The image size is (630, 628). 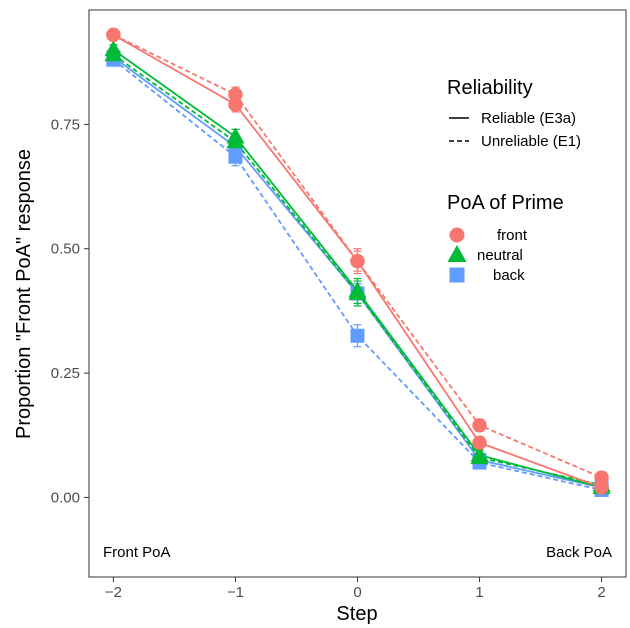 I want to click on legend-front-circle-key, so click(x=457, y=235).